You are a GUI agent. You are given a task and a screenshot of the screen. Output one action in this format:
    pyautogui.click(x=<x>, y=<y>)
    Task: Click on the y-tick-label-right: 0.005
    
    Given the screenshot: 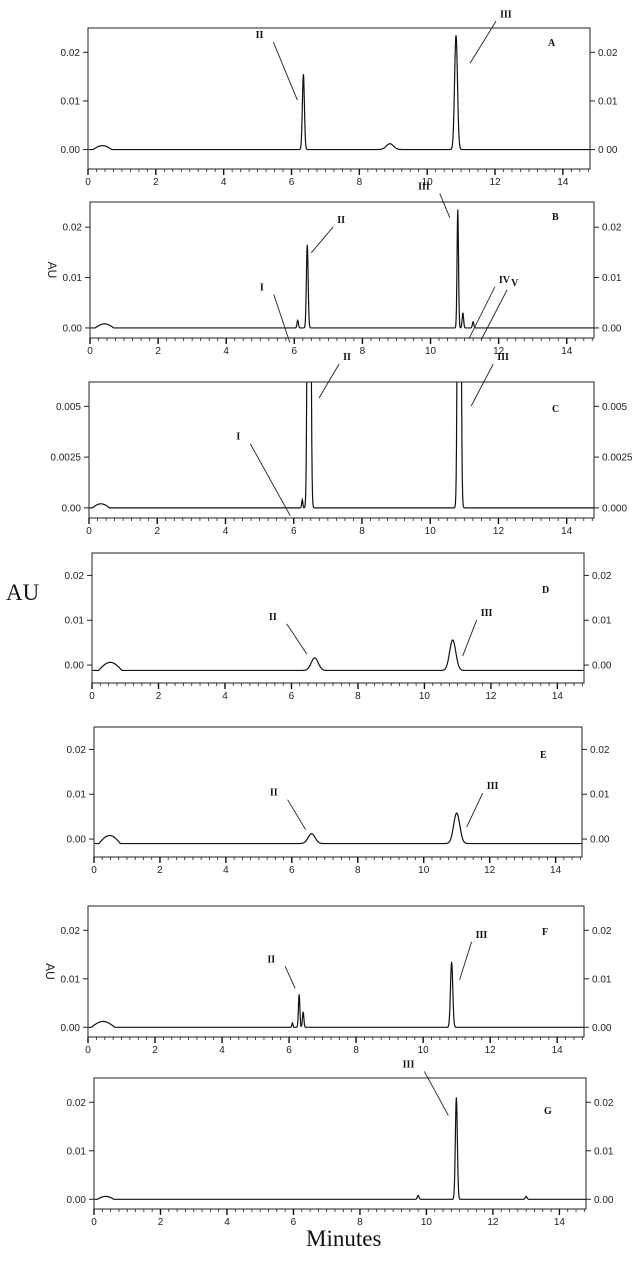 What is the action you would take?
    pyautogui.click(x=614, y=407)
    